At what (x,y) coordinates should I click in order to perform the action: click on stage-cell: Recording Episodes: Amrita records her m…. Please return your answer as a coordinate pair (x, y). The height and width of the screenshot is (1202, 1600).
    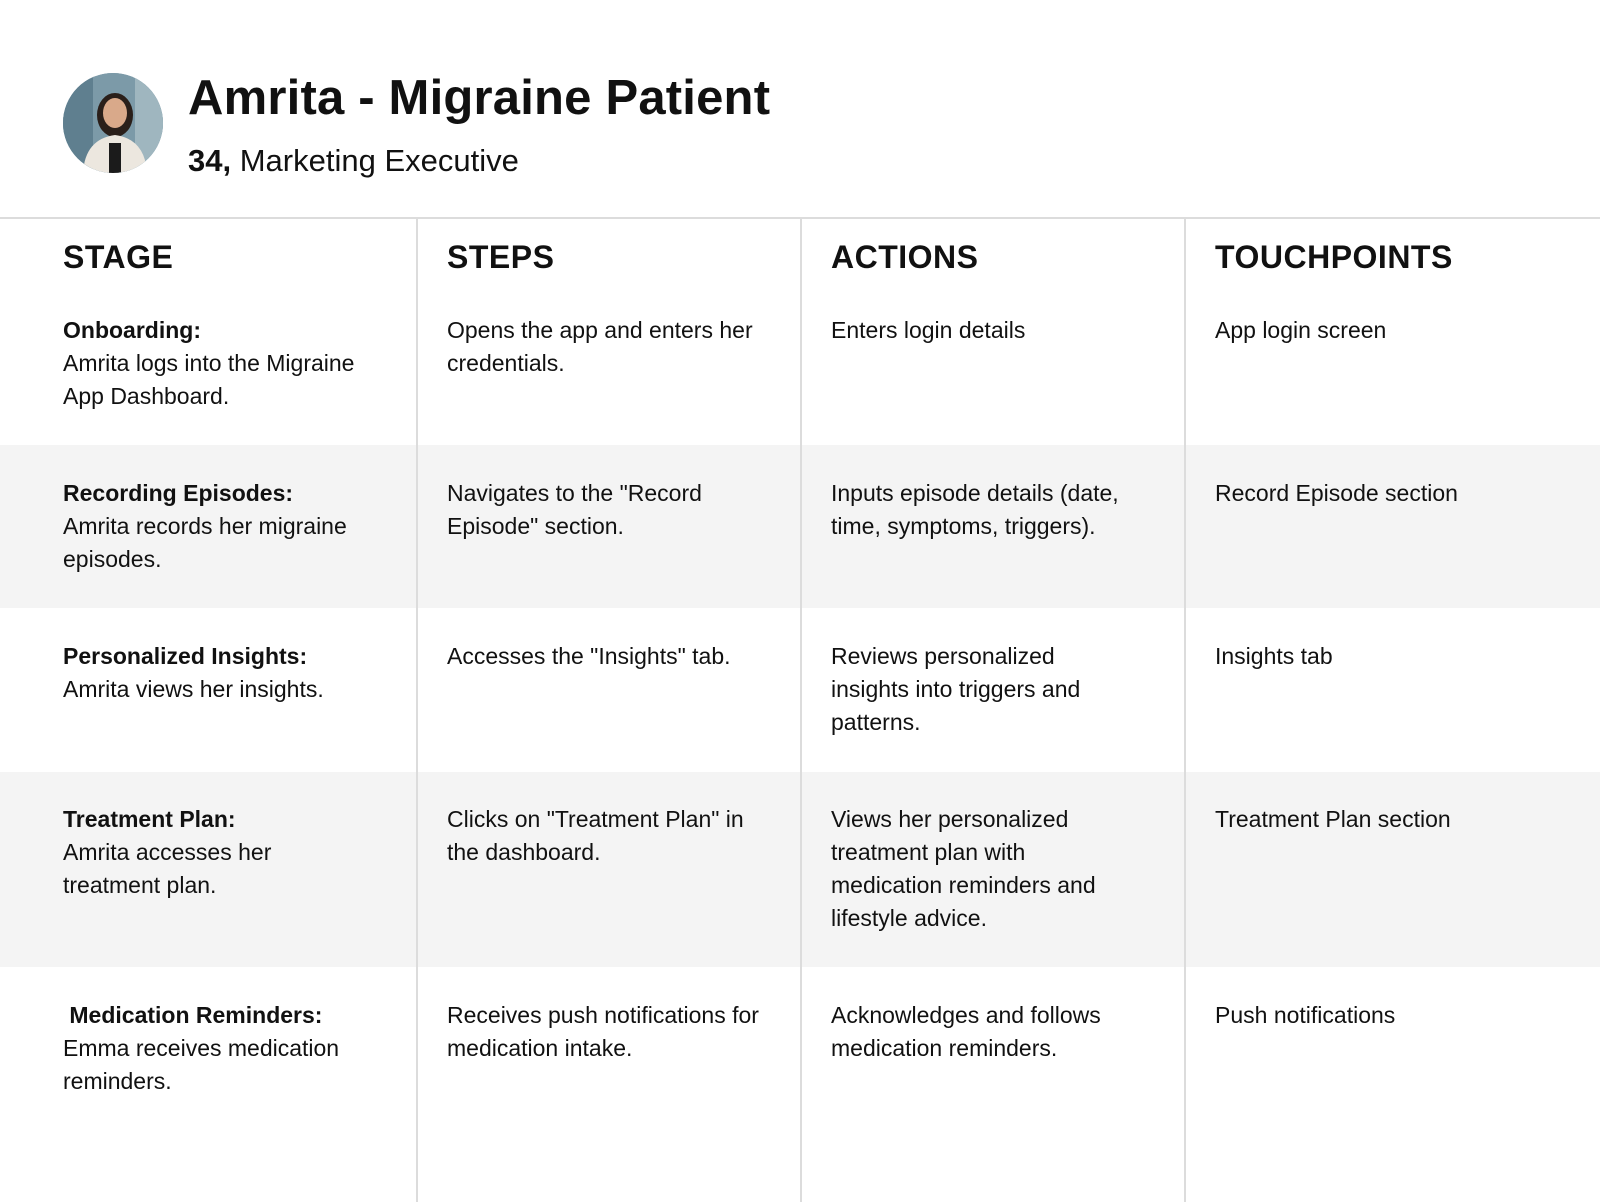
    Looking at the image, I should click on (228, 526).